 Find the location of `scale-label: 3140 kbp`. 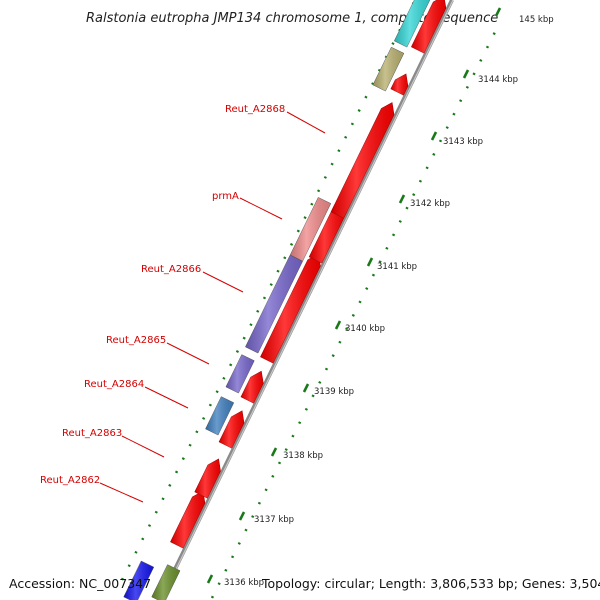

scale-label: 3140 kbp is located at coordinates (365, 329).